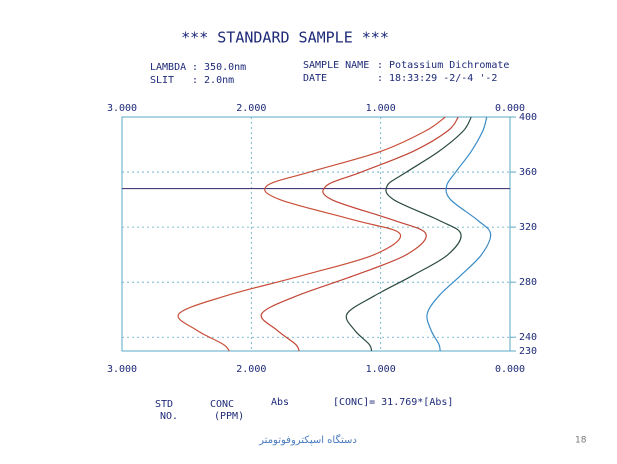 This screenshot has width=617, height=464. What do you see at coordinates (510, 108) in the screenshot?
I see `x-tick-label-top: 0.000` at bounding box center [510, 108].